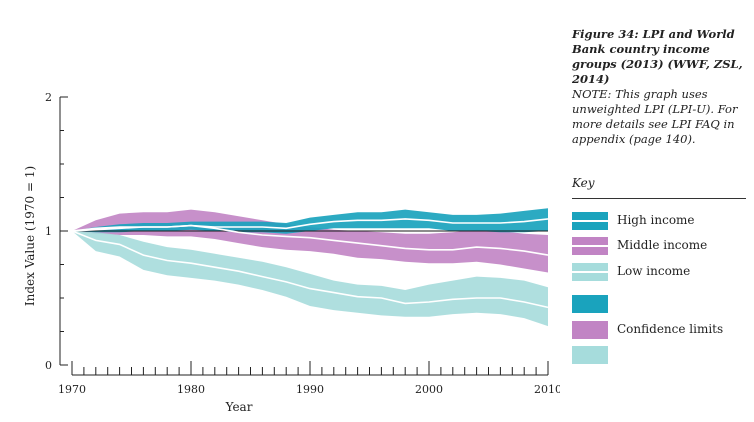 This screenshot has width=754, height=422. What do you see at coordinates (48, 231) in the screenshot?
I see `y-tick-label: 1` at bounding box center [48, 231].